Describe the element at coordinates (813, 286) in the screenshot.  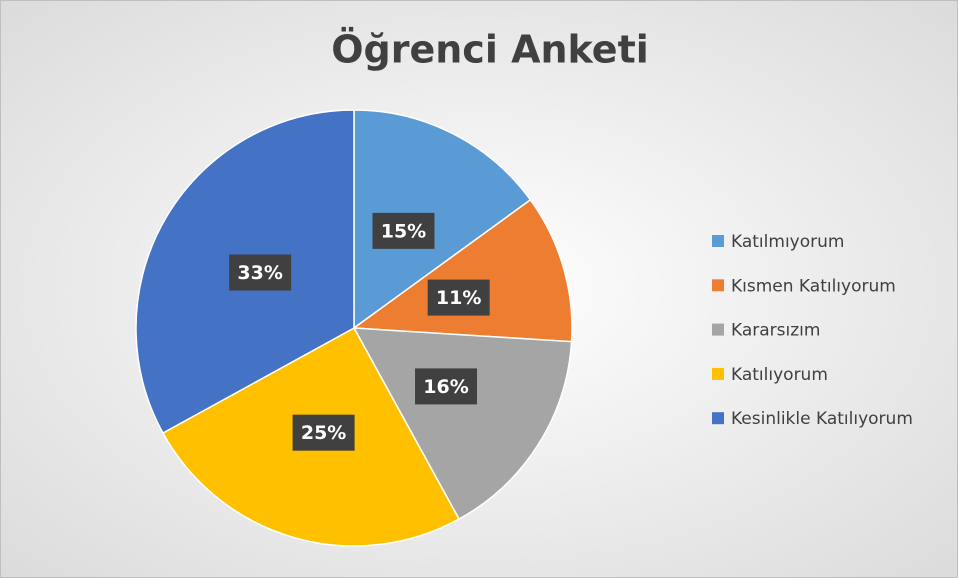
I see `legend-label: Kısmen Katılıyorum` at that location.